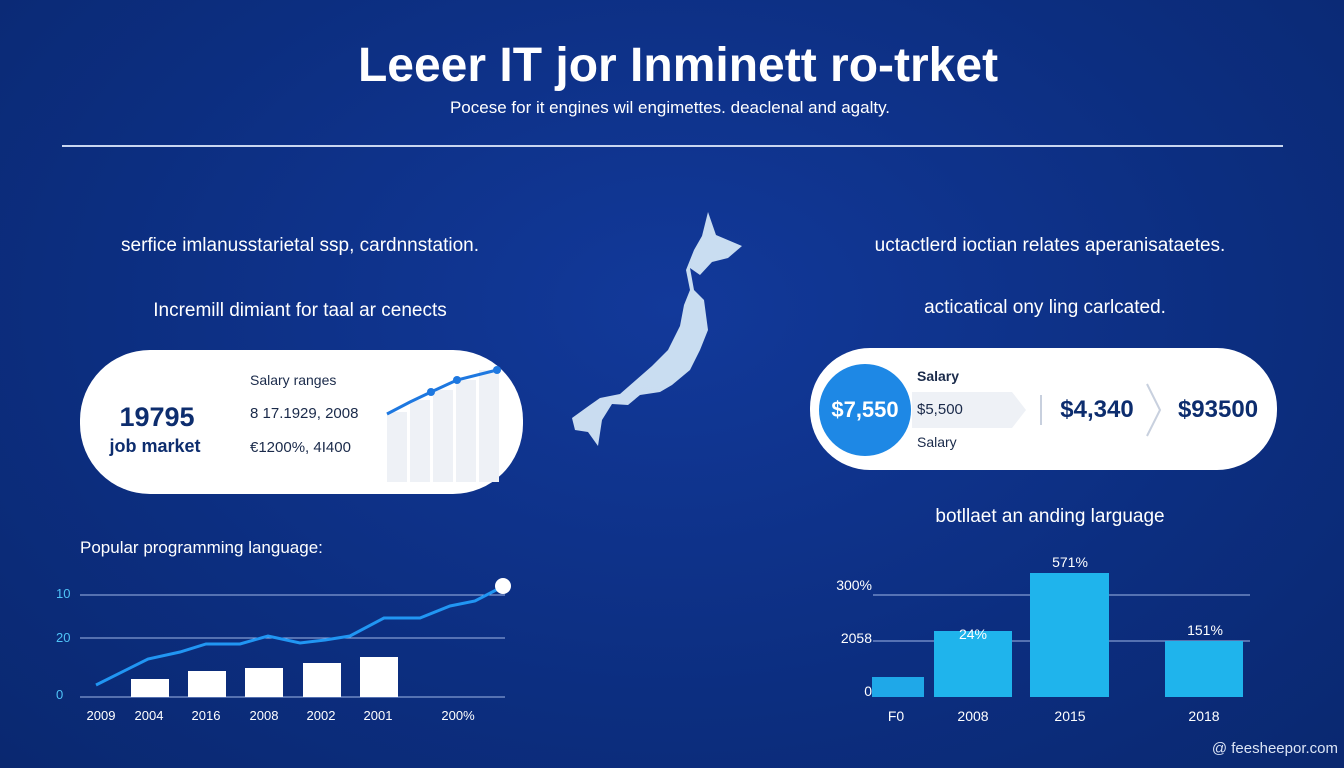 The height and width of the screenshot is (768, 1344). I want to click on x-tick-label: 2002, so click(321, 715).